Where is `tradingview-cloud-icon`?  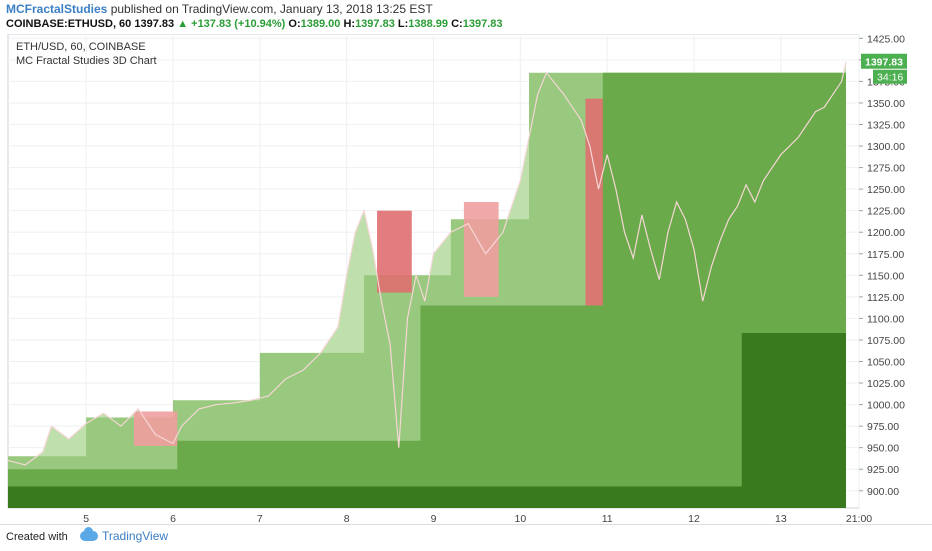 tradingview-cloud-icon is located at coordinates (89, 534).